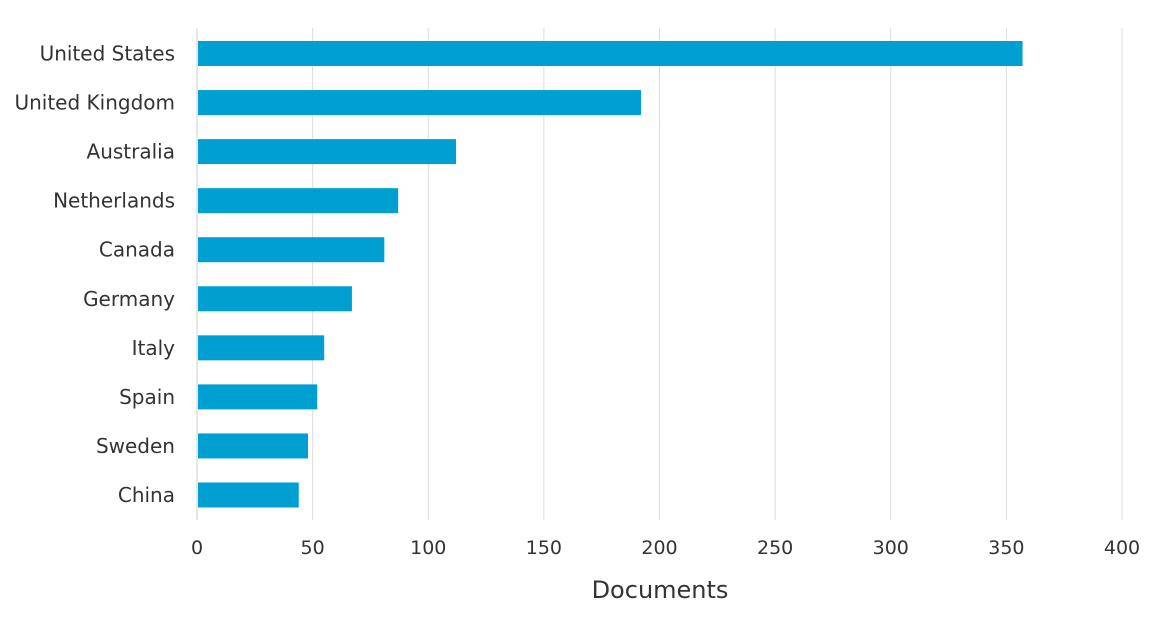  Describe the element at coordinates (1122, 548) in the screenshot. I see `x-tick-label: 400` at that location.